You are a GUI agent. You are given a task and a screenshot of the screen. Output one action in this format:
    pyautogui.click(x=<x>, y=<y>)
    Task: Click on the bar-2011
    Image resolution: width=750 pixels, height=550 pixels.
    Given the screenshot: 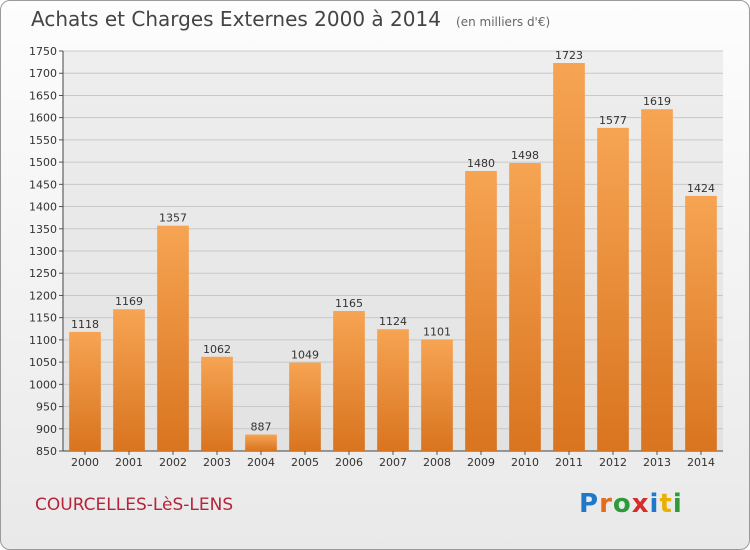 What is the action you would take?
    pyautogui.click(x=569, y=257)
    